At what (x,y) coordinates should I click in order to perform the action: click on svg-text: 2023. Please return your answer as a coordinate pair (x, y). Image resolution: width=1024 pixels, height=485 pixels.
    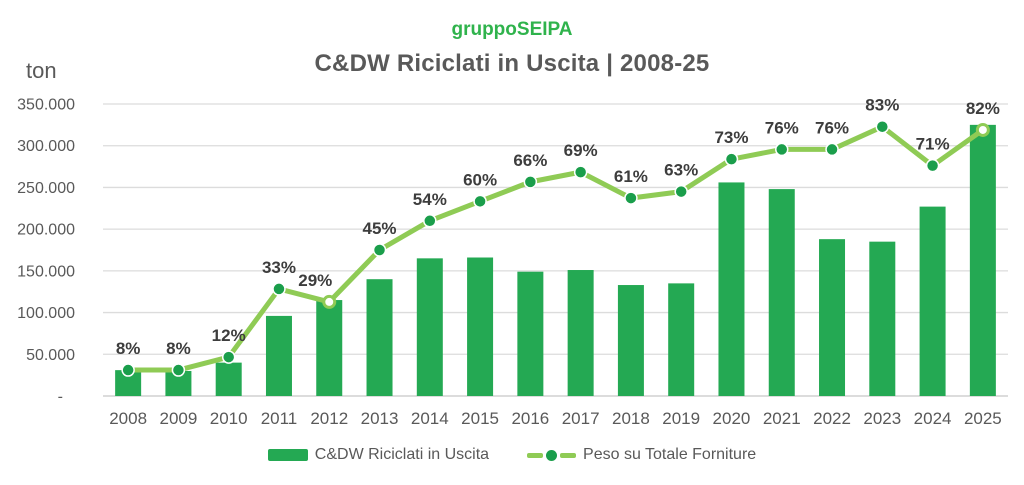
    Looking at the image, I should click on (882, 418).